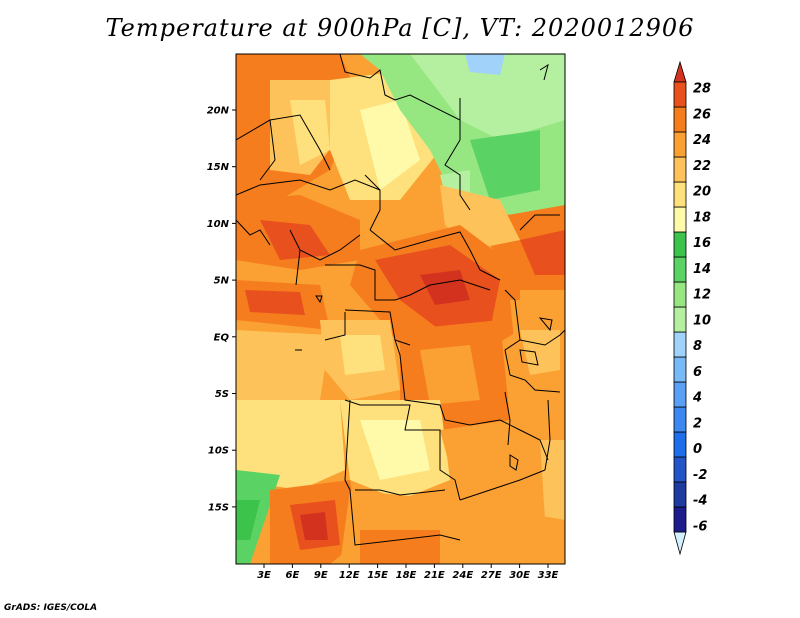 The image size is (800, 618). What do you see at coordinates (700, 527) in the screenshot?
I see `colorbar-label: -6` at bounding box center [700, 527].